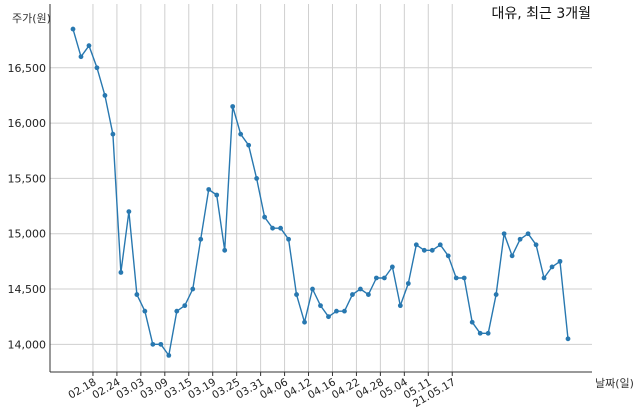  I want to click on y-tick-label: 15,000, so click(27, 234).